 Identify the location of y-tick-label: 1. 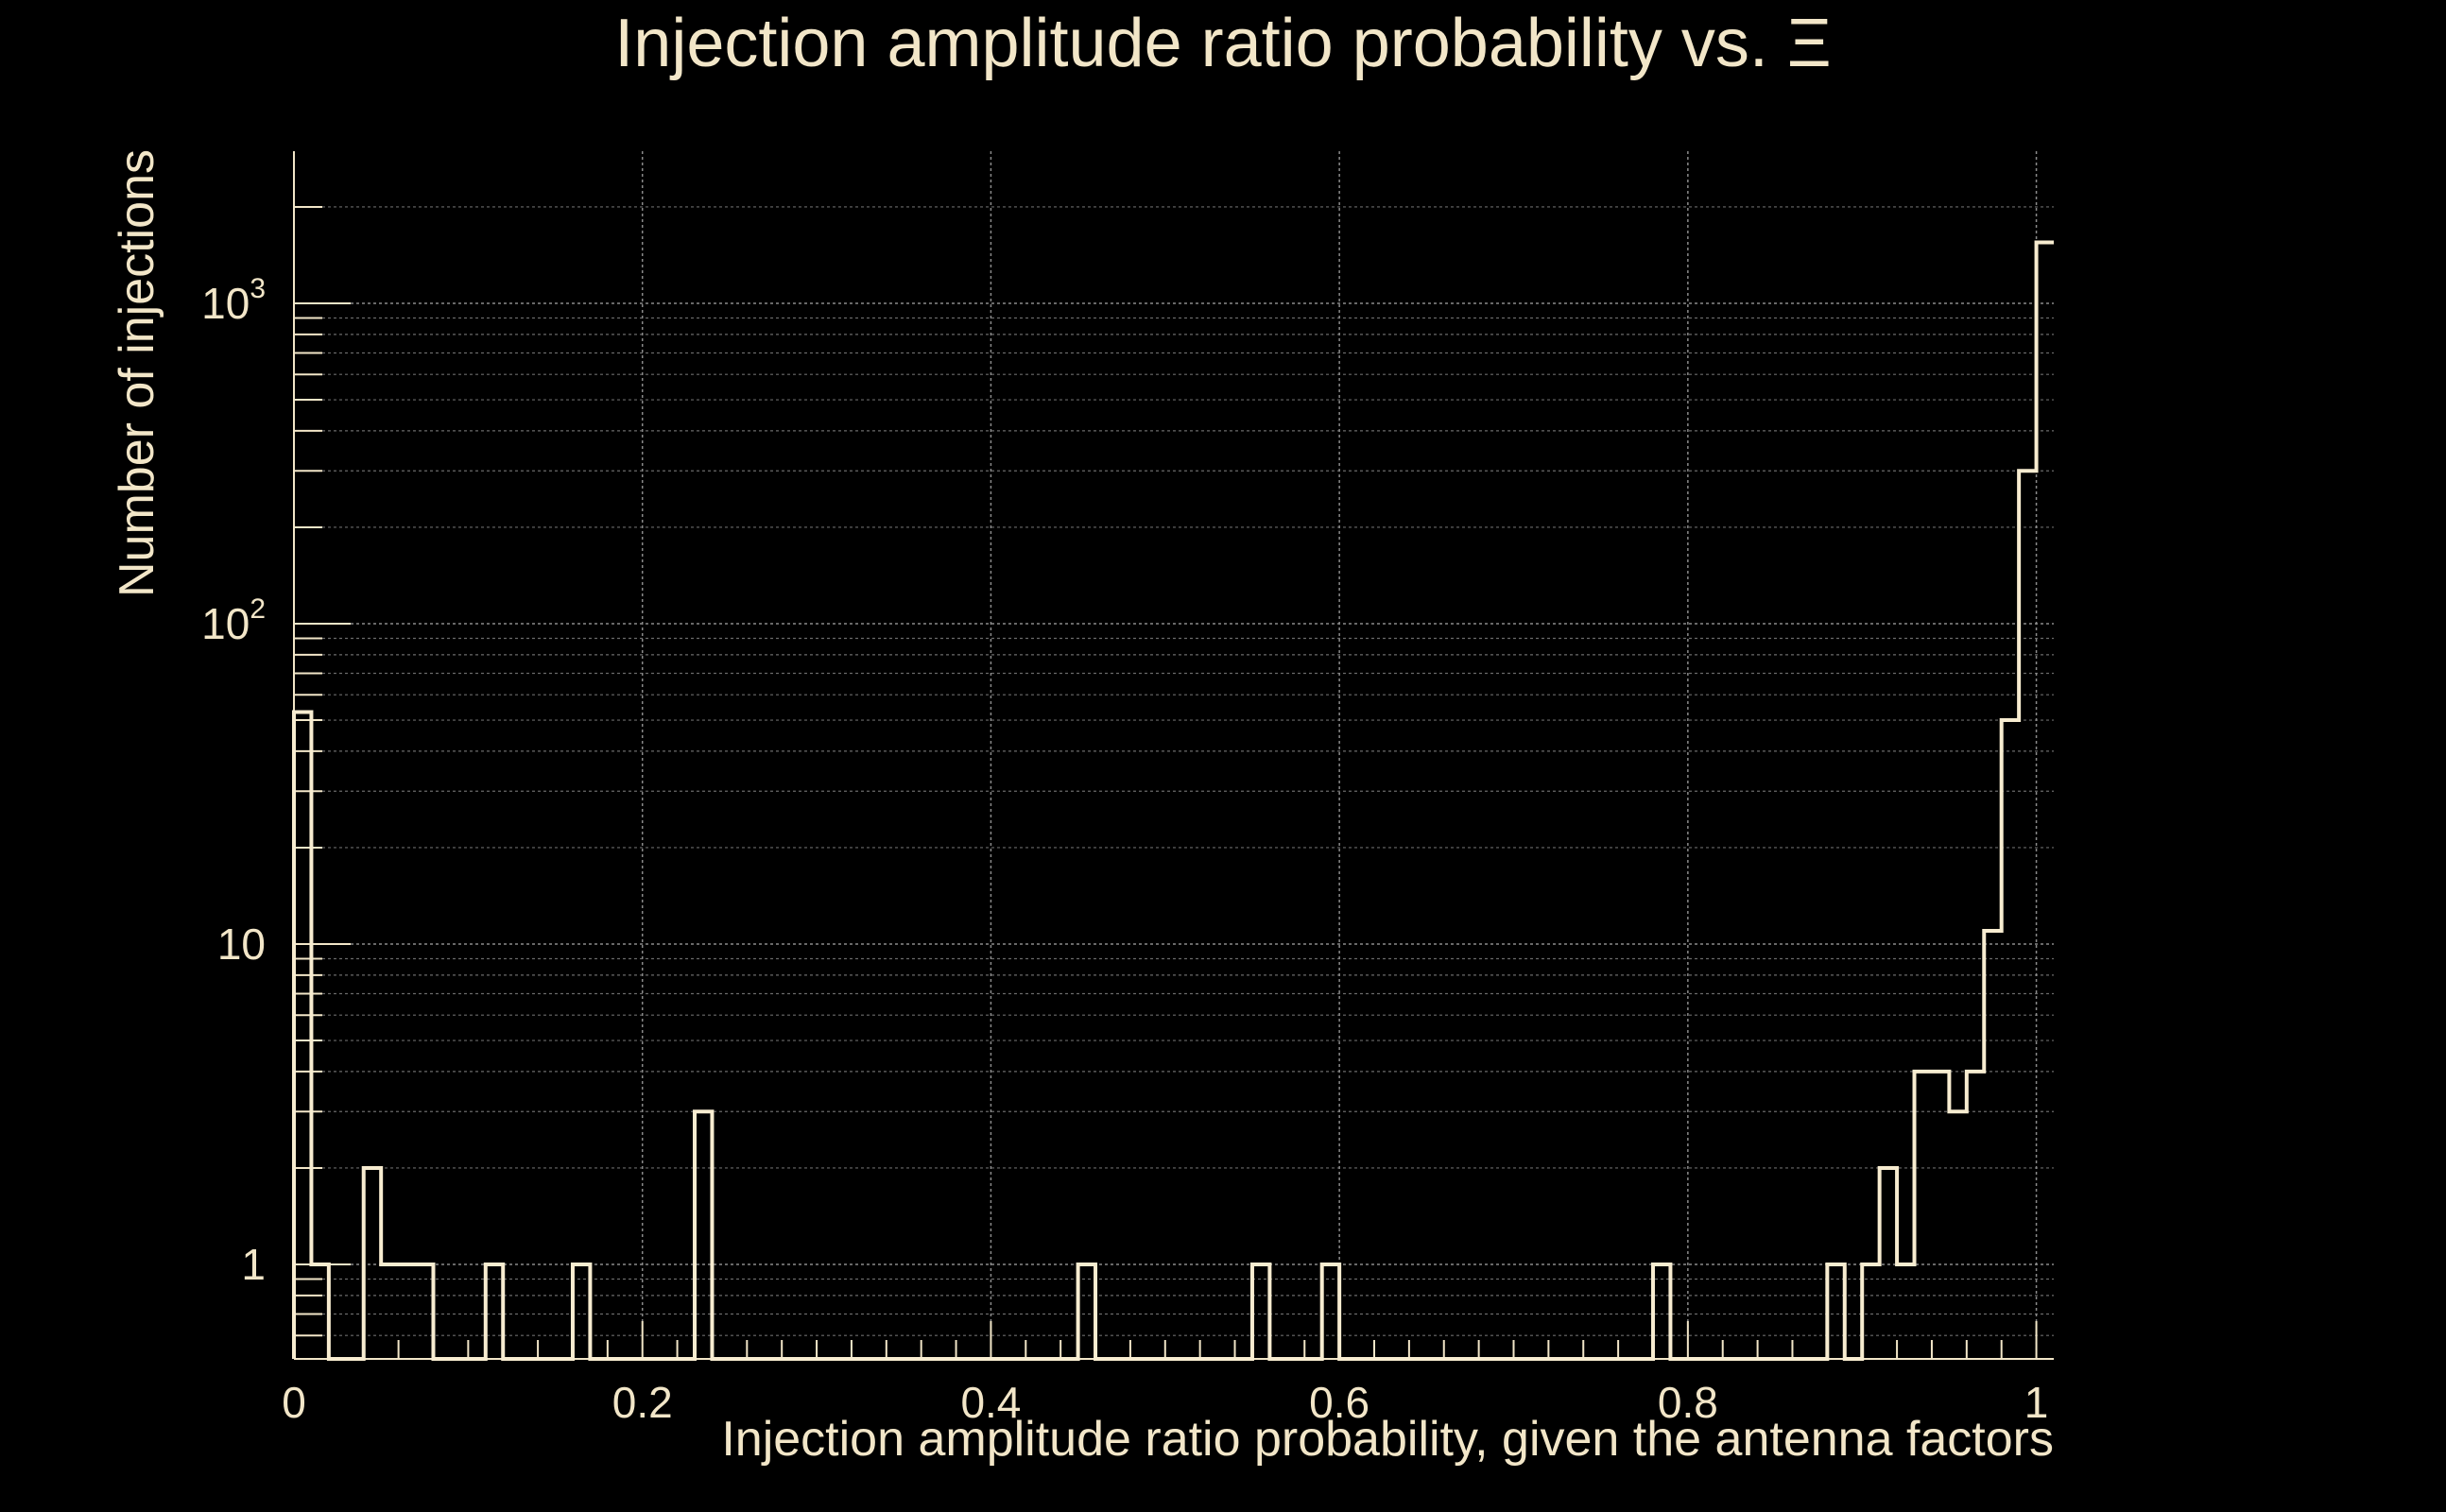
(253, 1264).